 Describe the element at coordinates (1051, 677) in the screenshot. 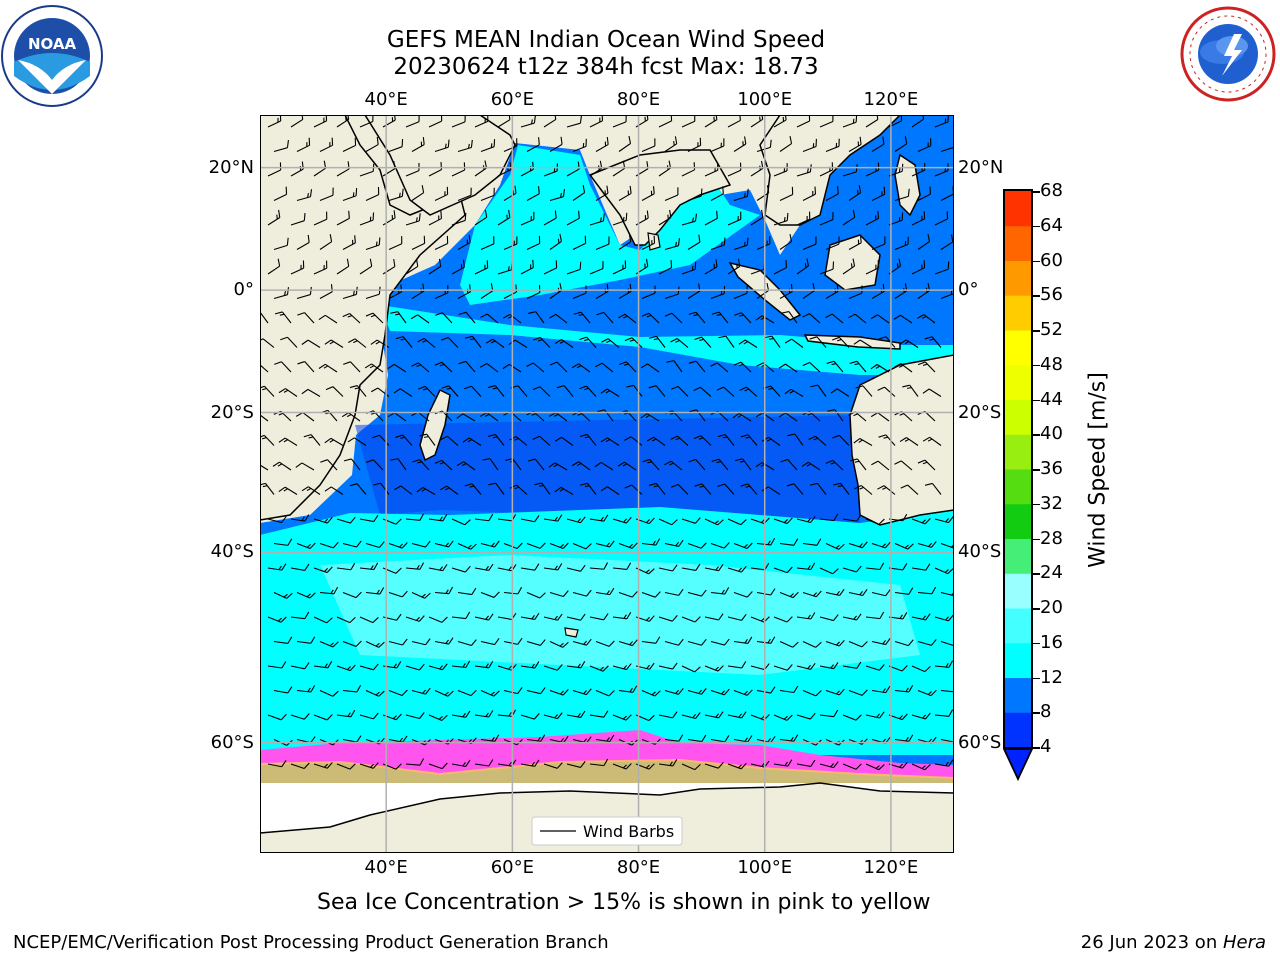

I see `colorbar-tick-label: 12` at that location.